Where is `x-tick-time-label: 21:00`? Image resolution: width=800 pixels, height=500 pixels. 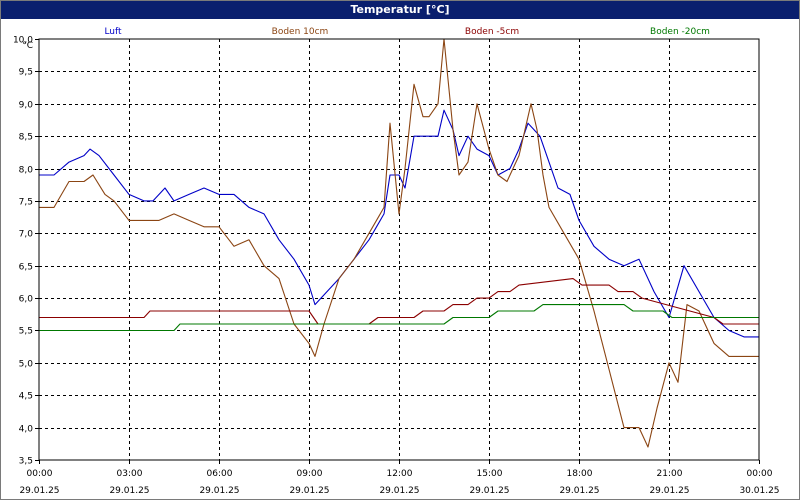
x-tick-time-label: 21:00 is located at coordinates (670, 474).